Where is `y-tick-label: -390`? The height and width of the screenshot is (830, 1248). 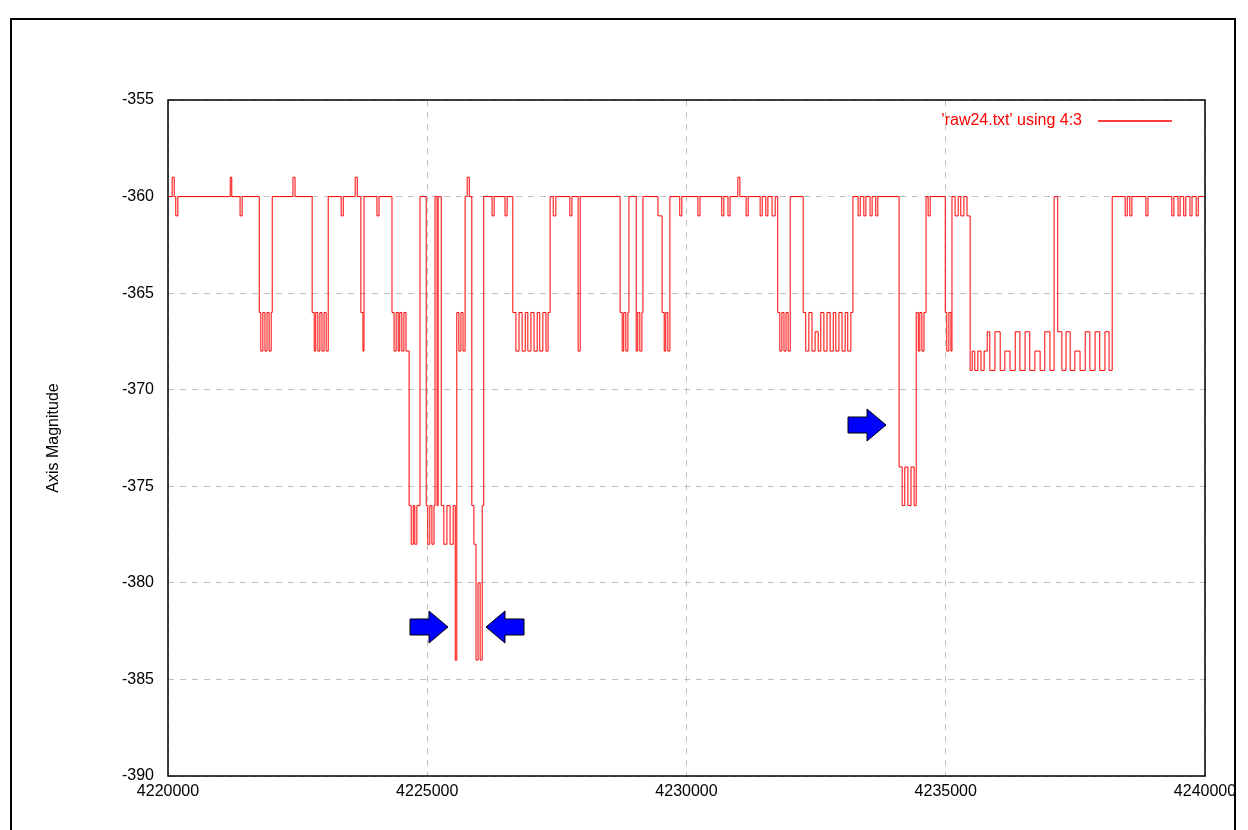 y-tick-label: -390 is located at coordinates (138, 775).